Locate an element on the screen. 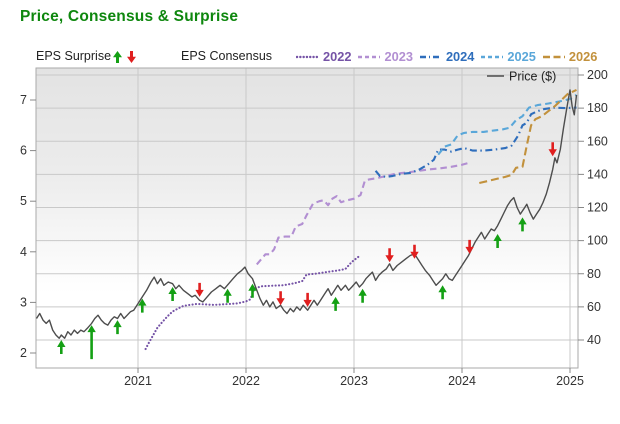  x-axis: 2021 2022 2023 2024 2025 is located at coordinates (354, 378).